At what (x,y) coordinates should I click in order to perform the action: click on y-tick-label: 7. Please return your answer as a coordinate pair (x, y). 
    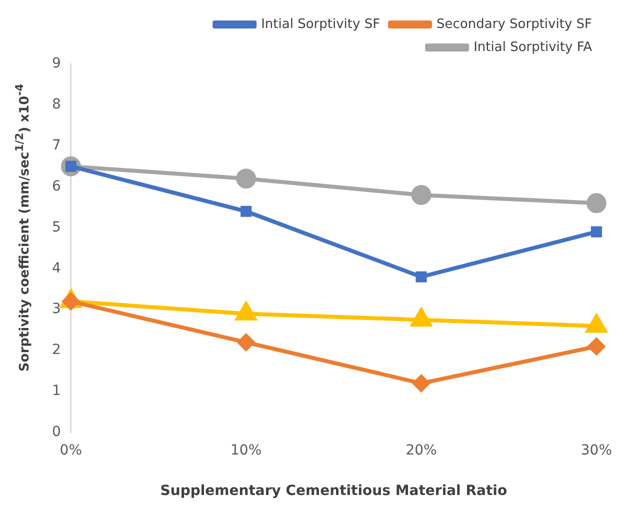
    Looking at the image, I should click on (56, 146).